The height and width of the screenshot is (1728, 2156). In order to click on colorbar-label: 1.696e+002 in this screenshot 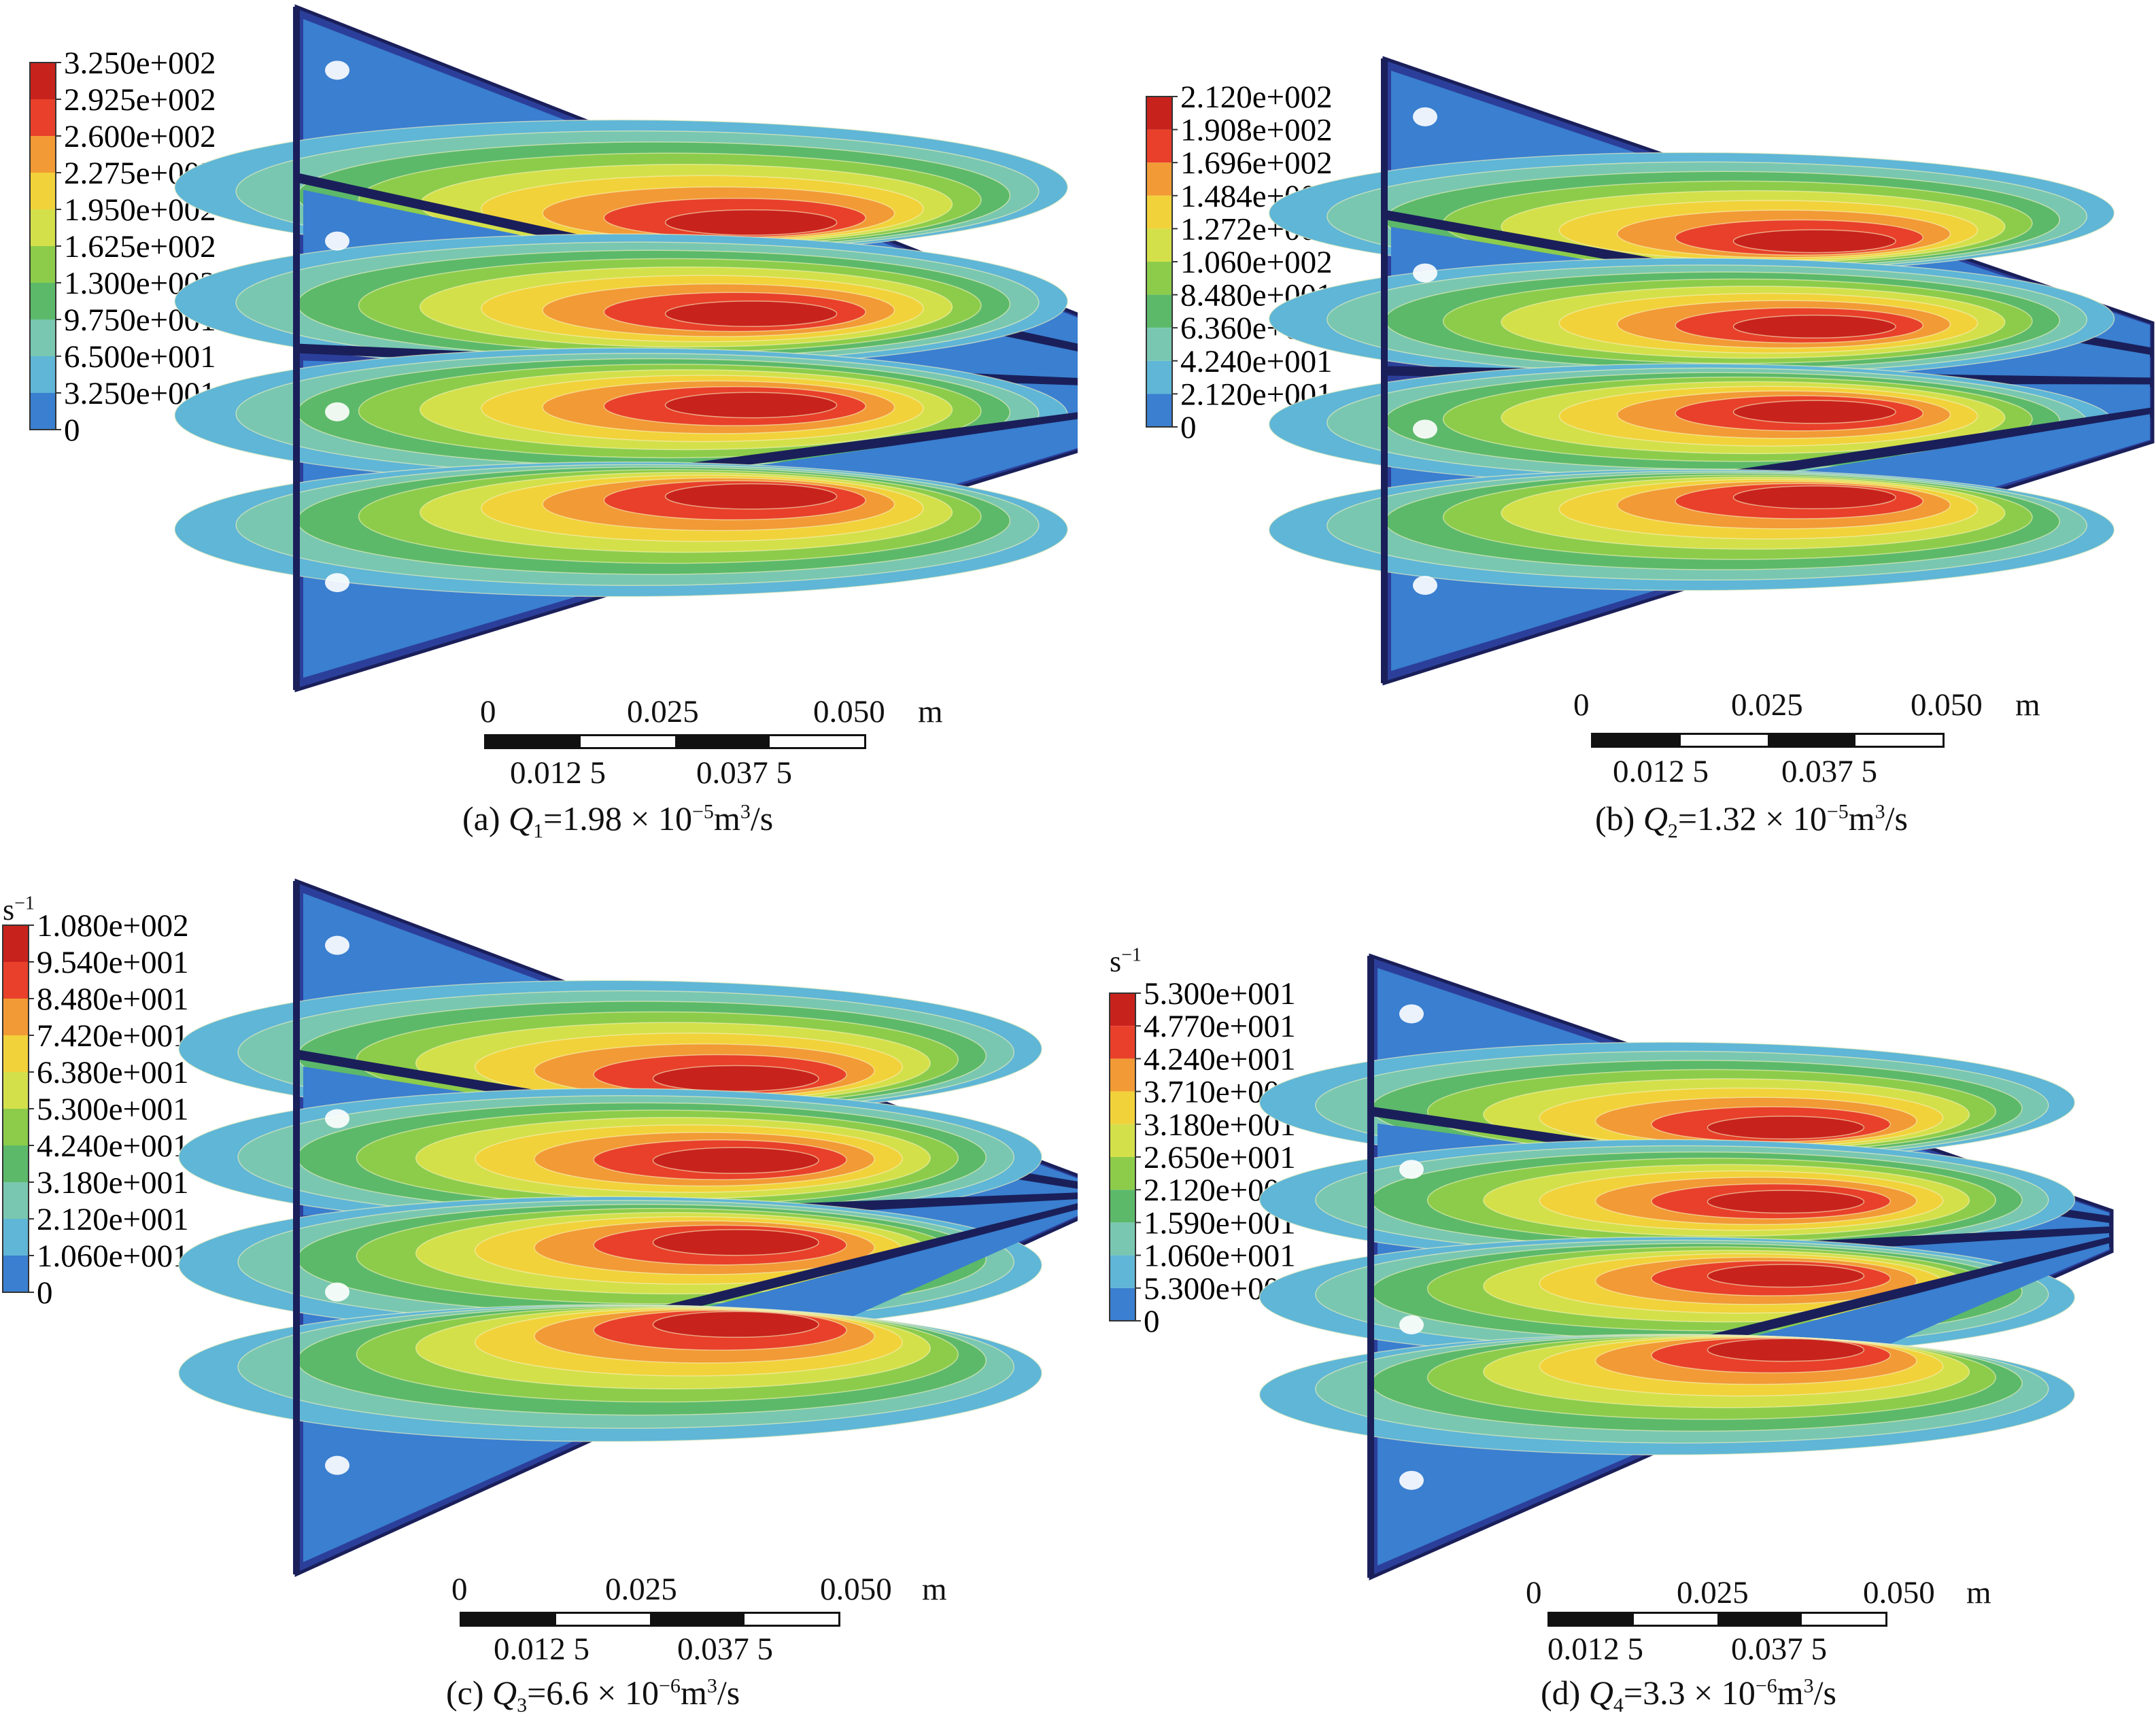, I will do `click(1256, 163)`.